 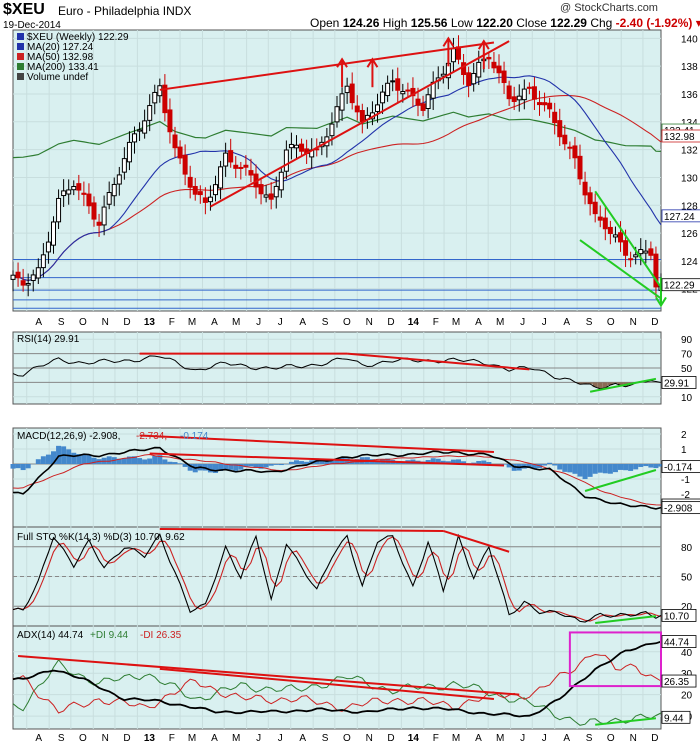 I want to click on x-tick-label: O, so click(x=611, y=322).